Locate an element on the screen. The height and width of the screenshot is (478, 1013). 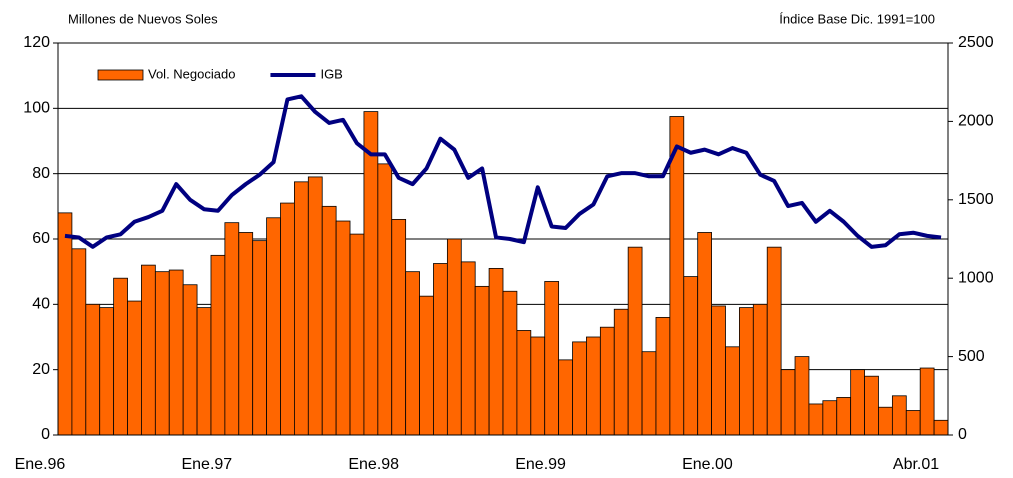
x-tick-label: Ene.99 is located at coordinates (540, 464).